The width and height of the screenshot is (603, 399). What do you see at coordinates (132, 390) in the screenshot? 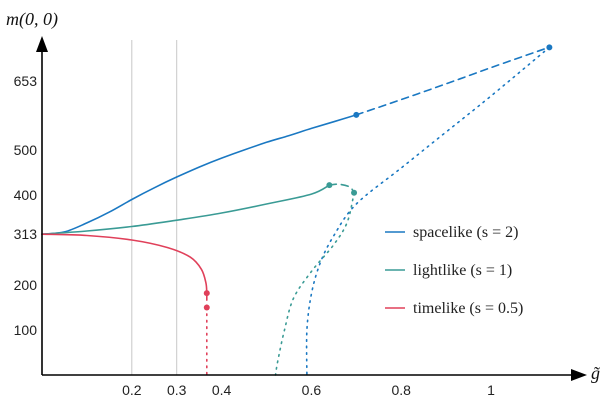
I see `x-tick-label: 0.2` at bounding box center [132, 390].